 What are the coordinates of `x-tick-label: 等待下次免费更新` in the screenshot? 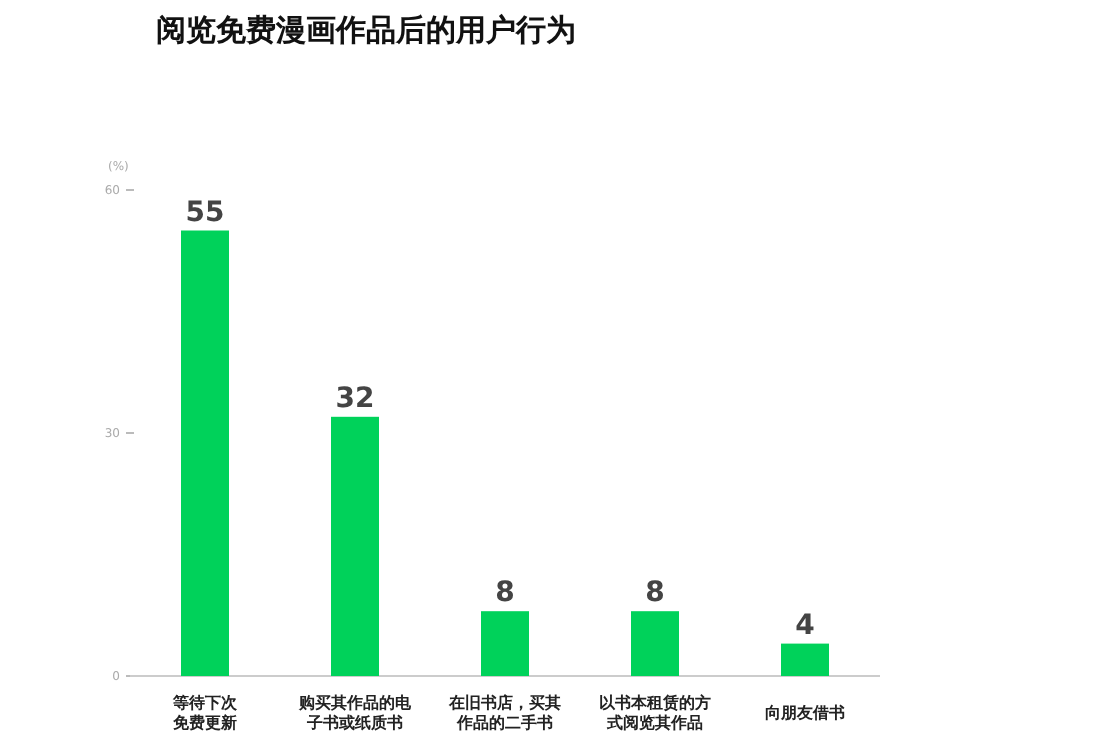 It's located at (205, 713).